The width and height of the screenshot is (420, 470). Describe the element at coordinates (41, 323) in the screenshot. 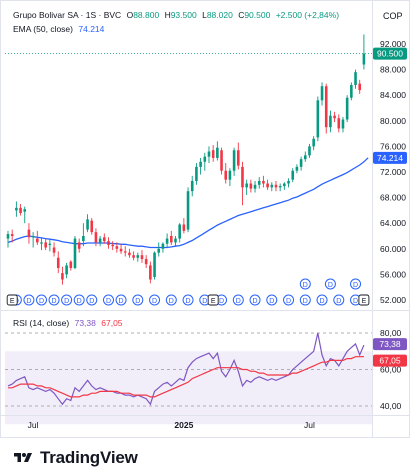

I see `rsi-legend-label: RSI (14, close)` at that location.